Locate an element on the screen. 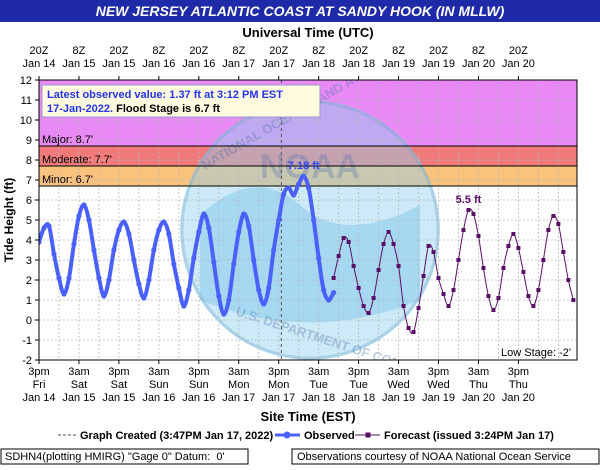  y-tick-label: 6 is located at coordinates (29, 201).